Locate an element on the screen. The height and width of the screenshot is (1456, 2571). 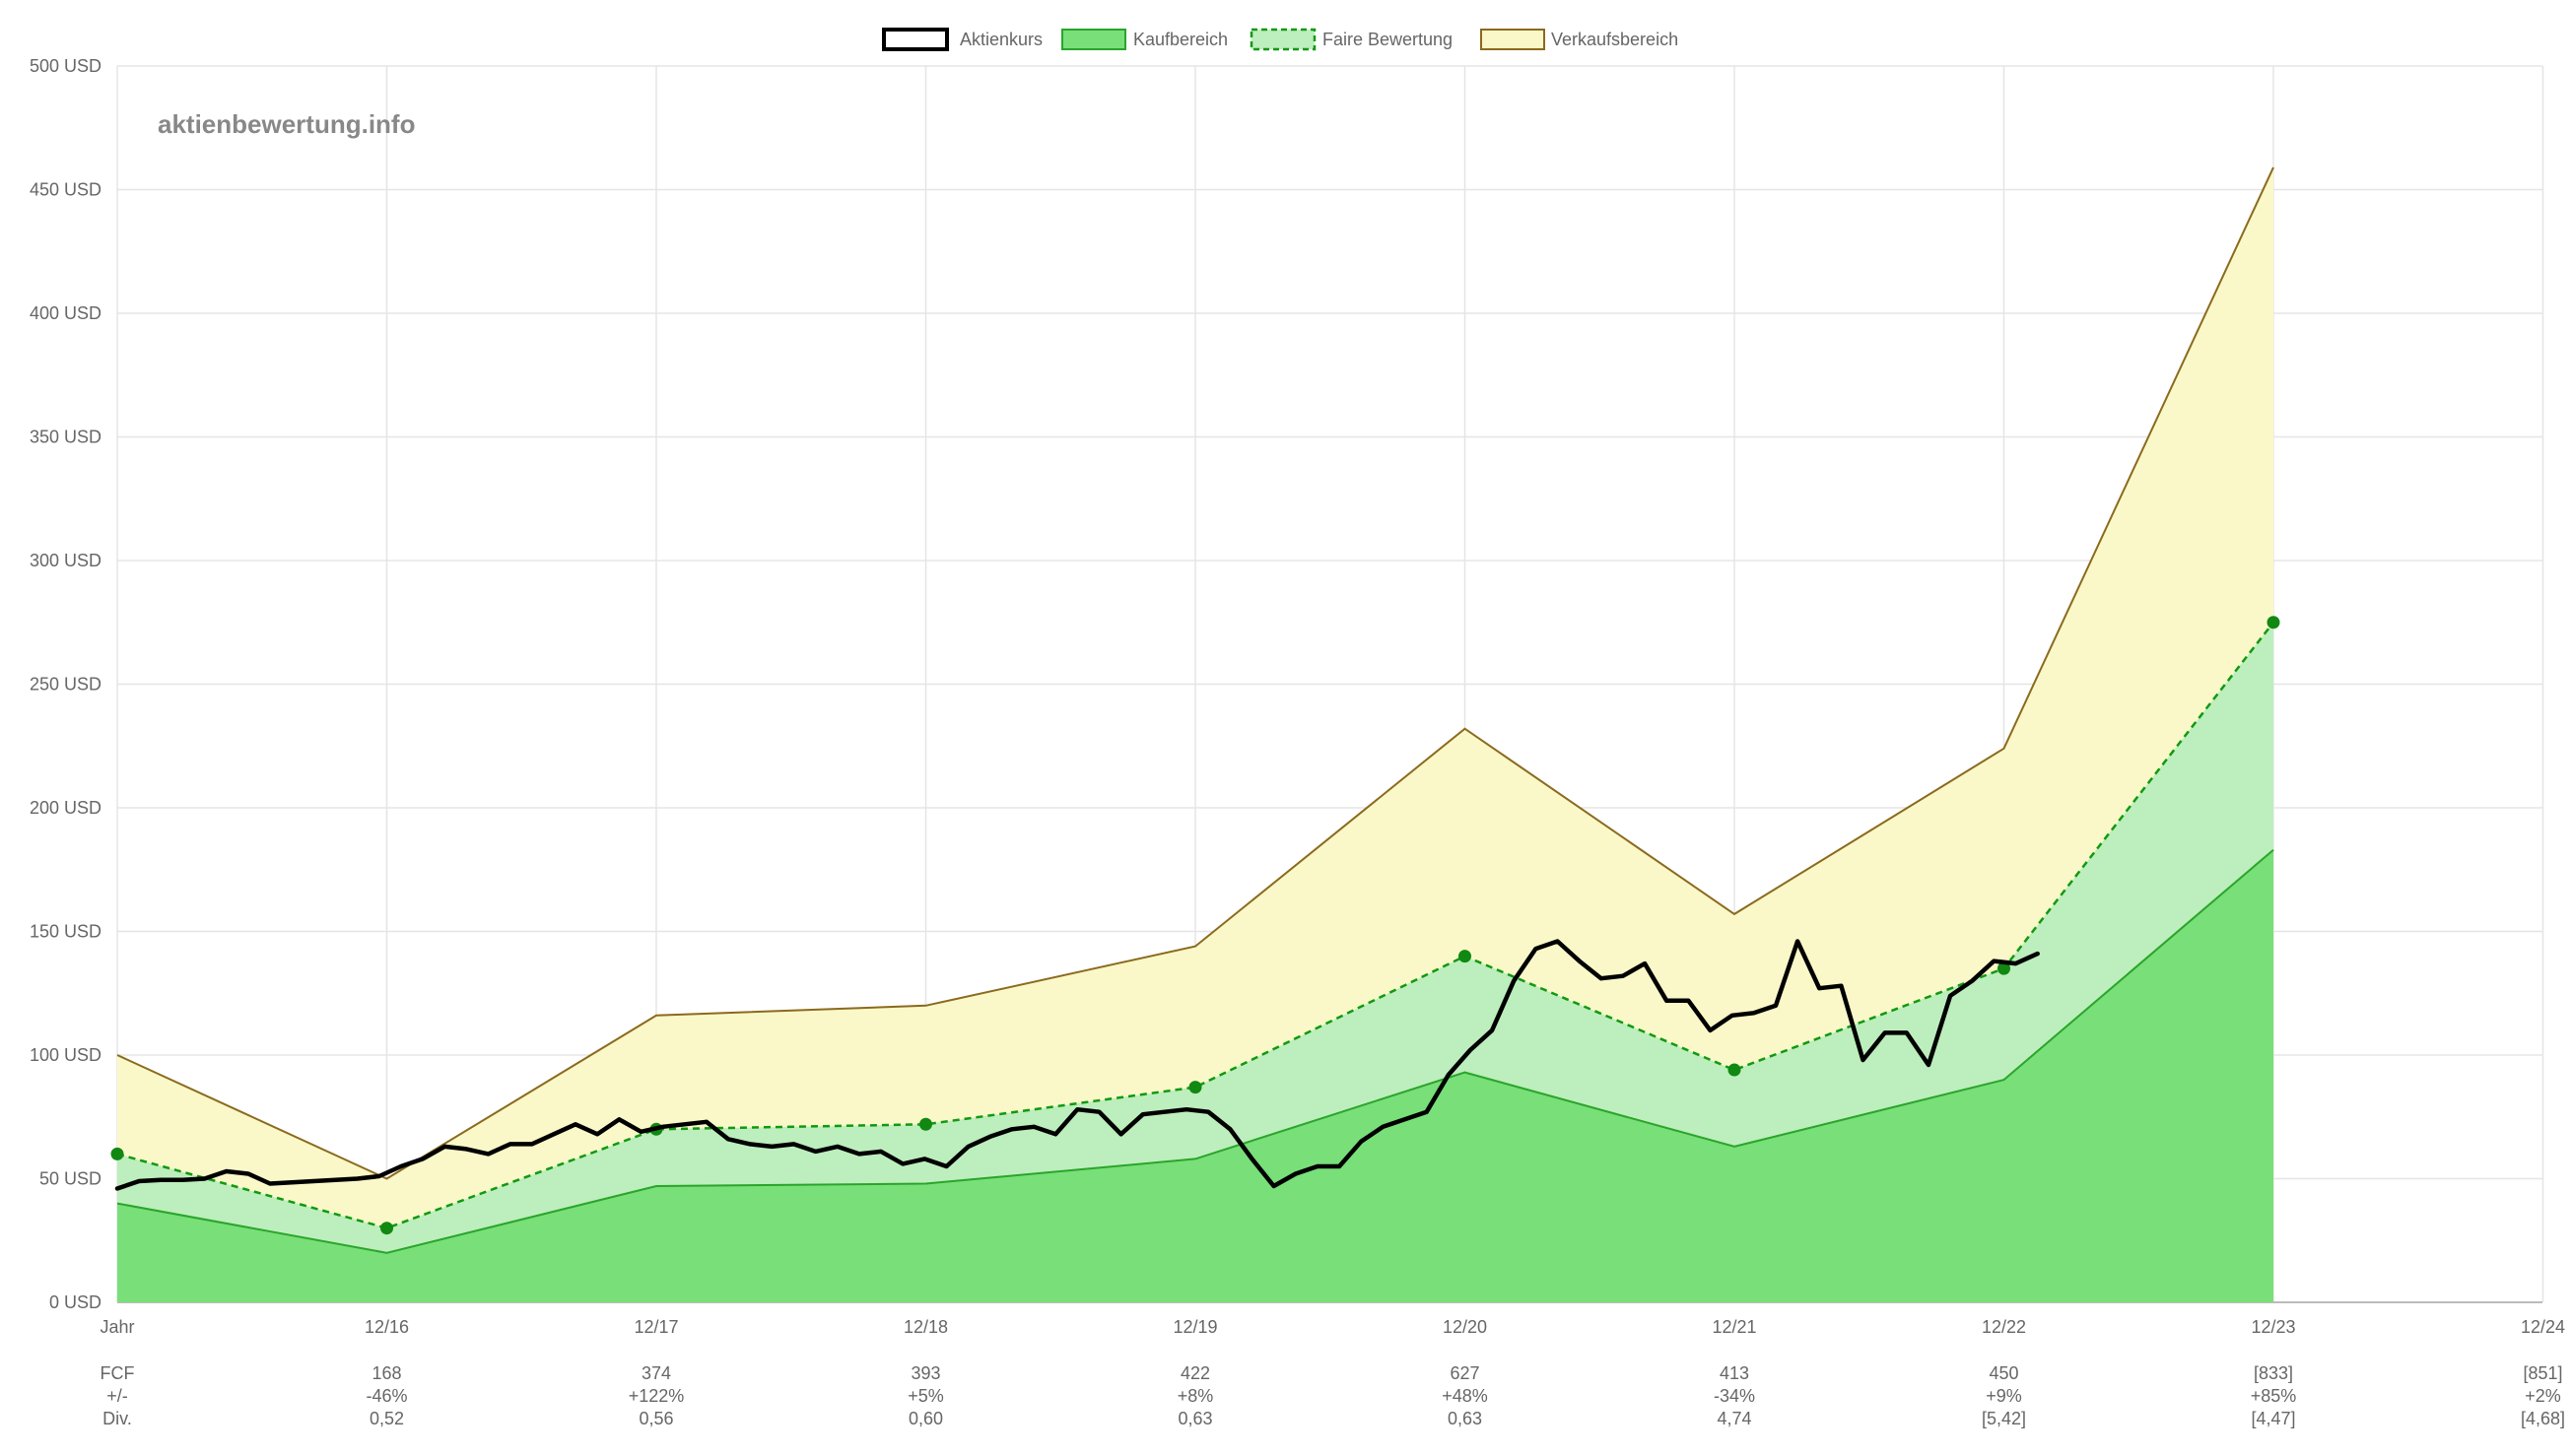
legend-item-buy: Kaufbereich is located at coordinates (1144, 39).